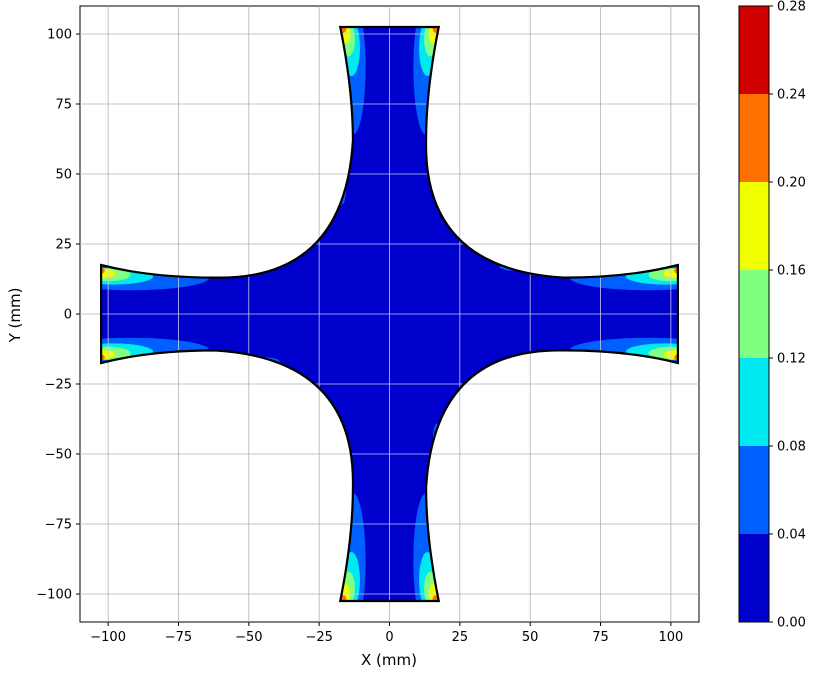  Describe the element at coordinates (791, 623) in the screenshot. I see `colorbar-tick-label: 0.00` at that location.